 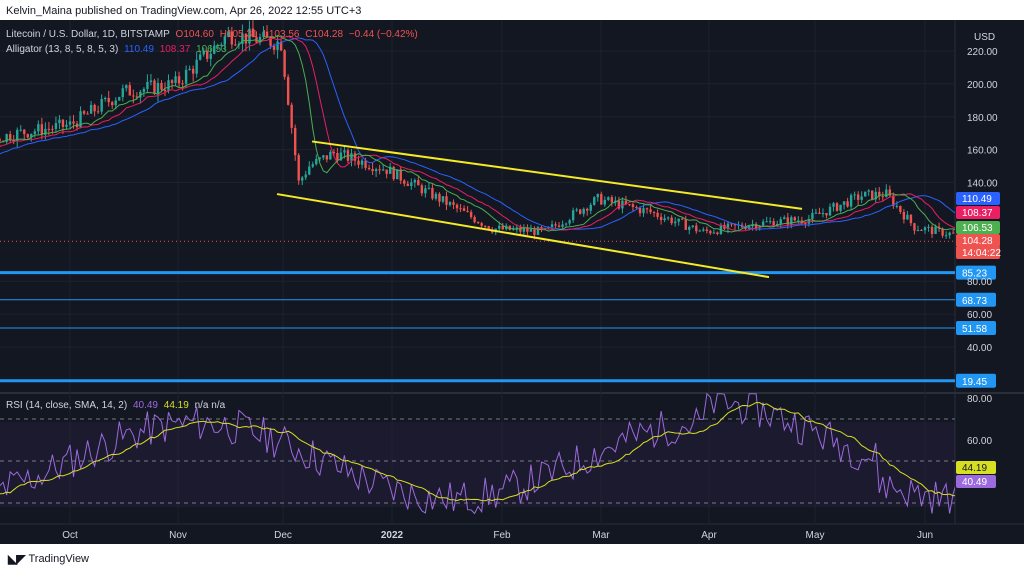 I want to click on time-tick-label: Apr, so click(x=709, y=535).